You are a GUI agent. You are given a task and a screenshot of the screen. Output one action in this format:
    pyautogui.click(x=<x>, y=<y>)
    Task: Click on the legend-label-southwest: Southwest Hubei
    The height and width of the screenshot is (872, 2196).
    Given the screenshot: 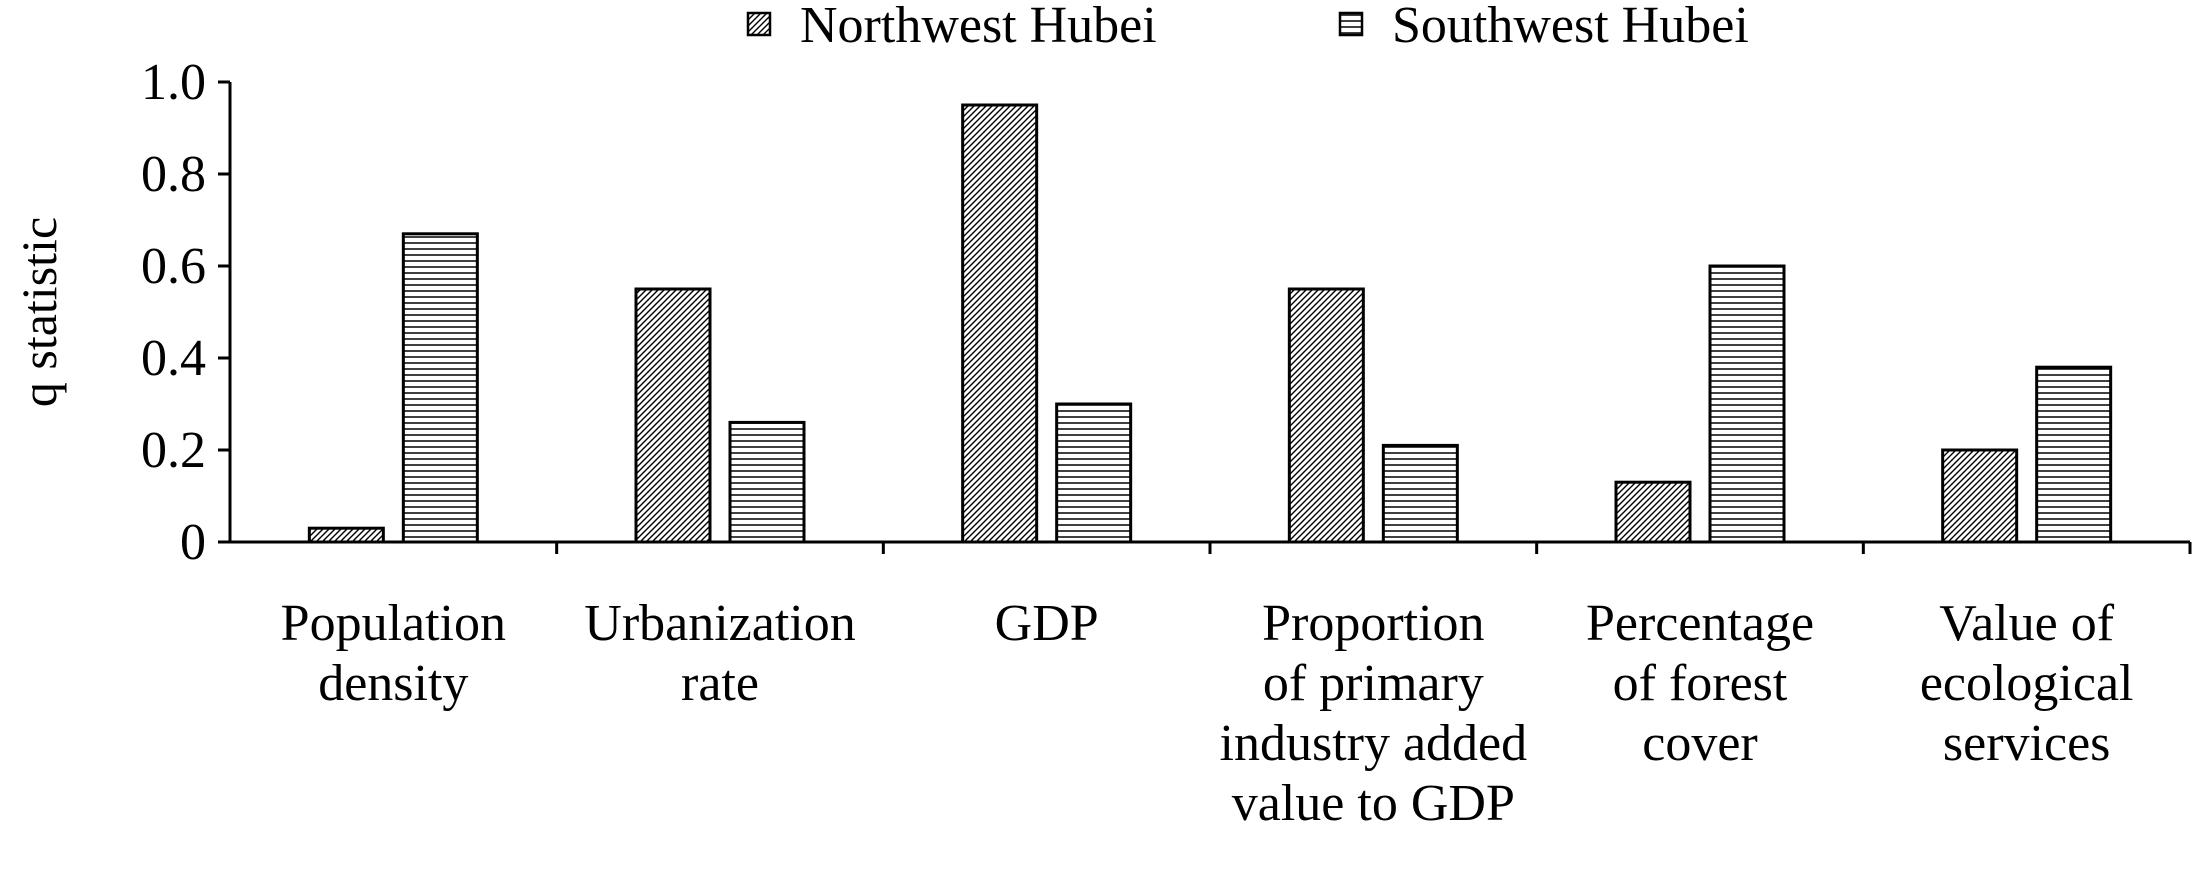 What is the action you would take?
    pyautogui.click(x=1570, y=27)
    